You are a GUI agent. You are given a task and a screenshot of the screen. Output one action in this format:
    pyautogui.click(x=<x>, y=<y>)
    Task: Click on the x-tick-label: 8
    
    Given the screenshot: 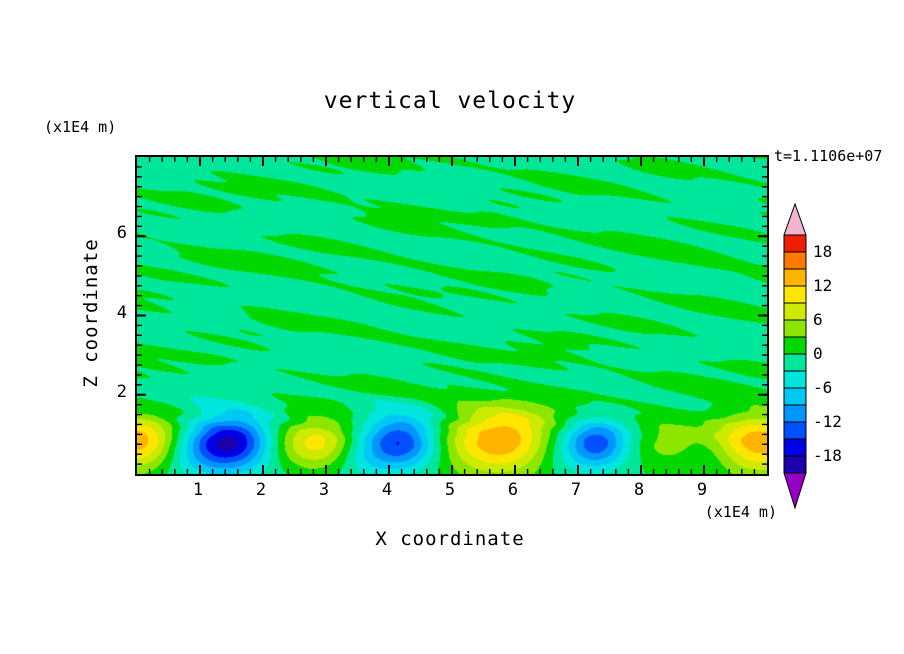 What is the action you would take?
    pyautogui.click(x=639, y=490)
    